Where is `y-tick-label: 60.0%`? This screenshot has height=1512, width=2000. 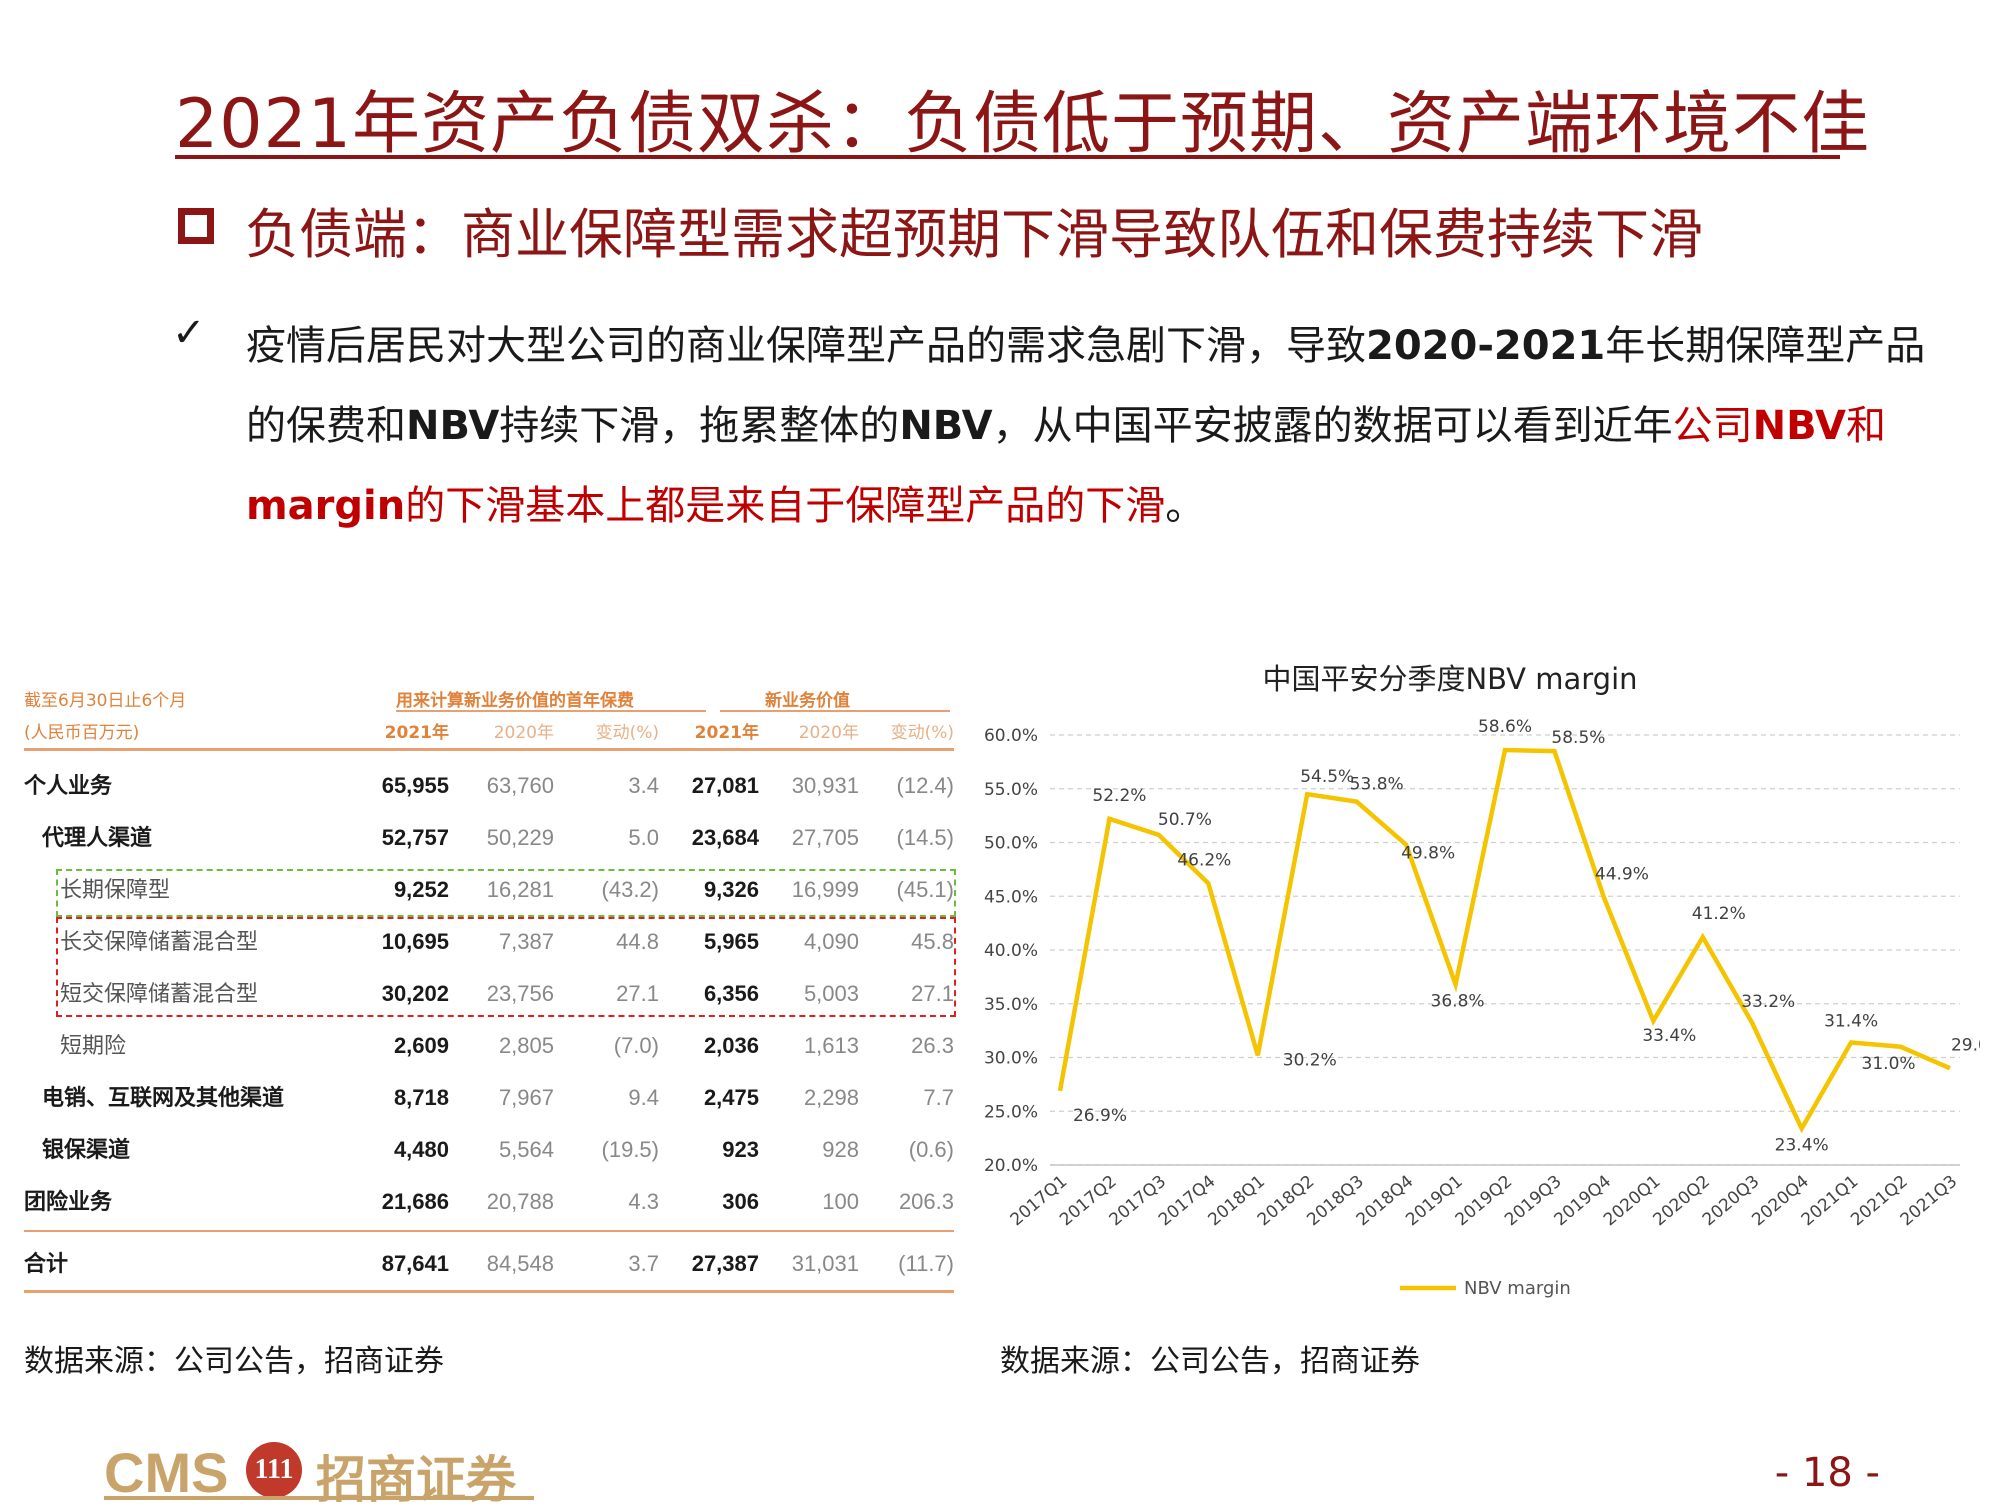 y-tick-label: 60.0% is located at coordinates (1011, 736).